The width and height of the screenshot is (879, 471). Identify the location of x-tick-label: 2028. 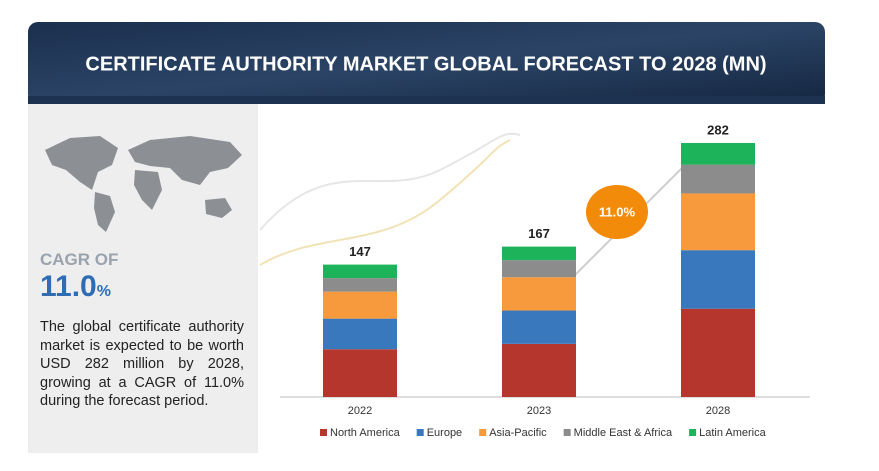
(718, 411).